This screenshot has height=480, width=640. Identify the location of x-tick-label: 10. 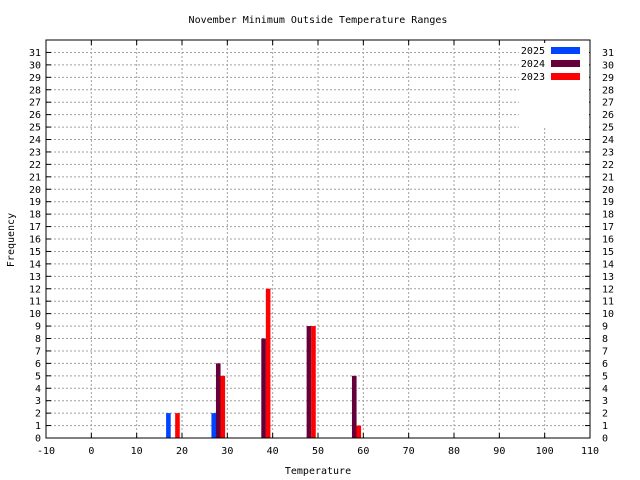
(137, 451).